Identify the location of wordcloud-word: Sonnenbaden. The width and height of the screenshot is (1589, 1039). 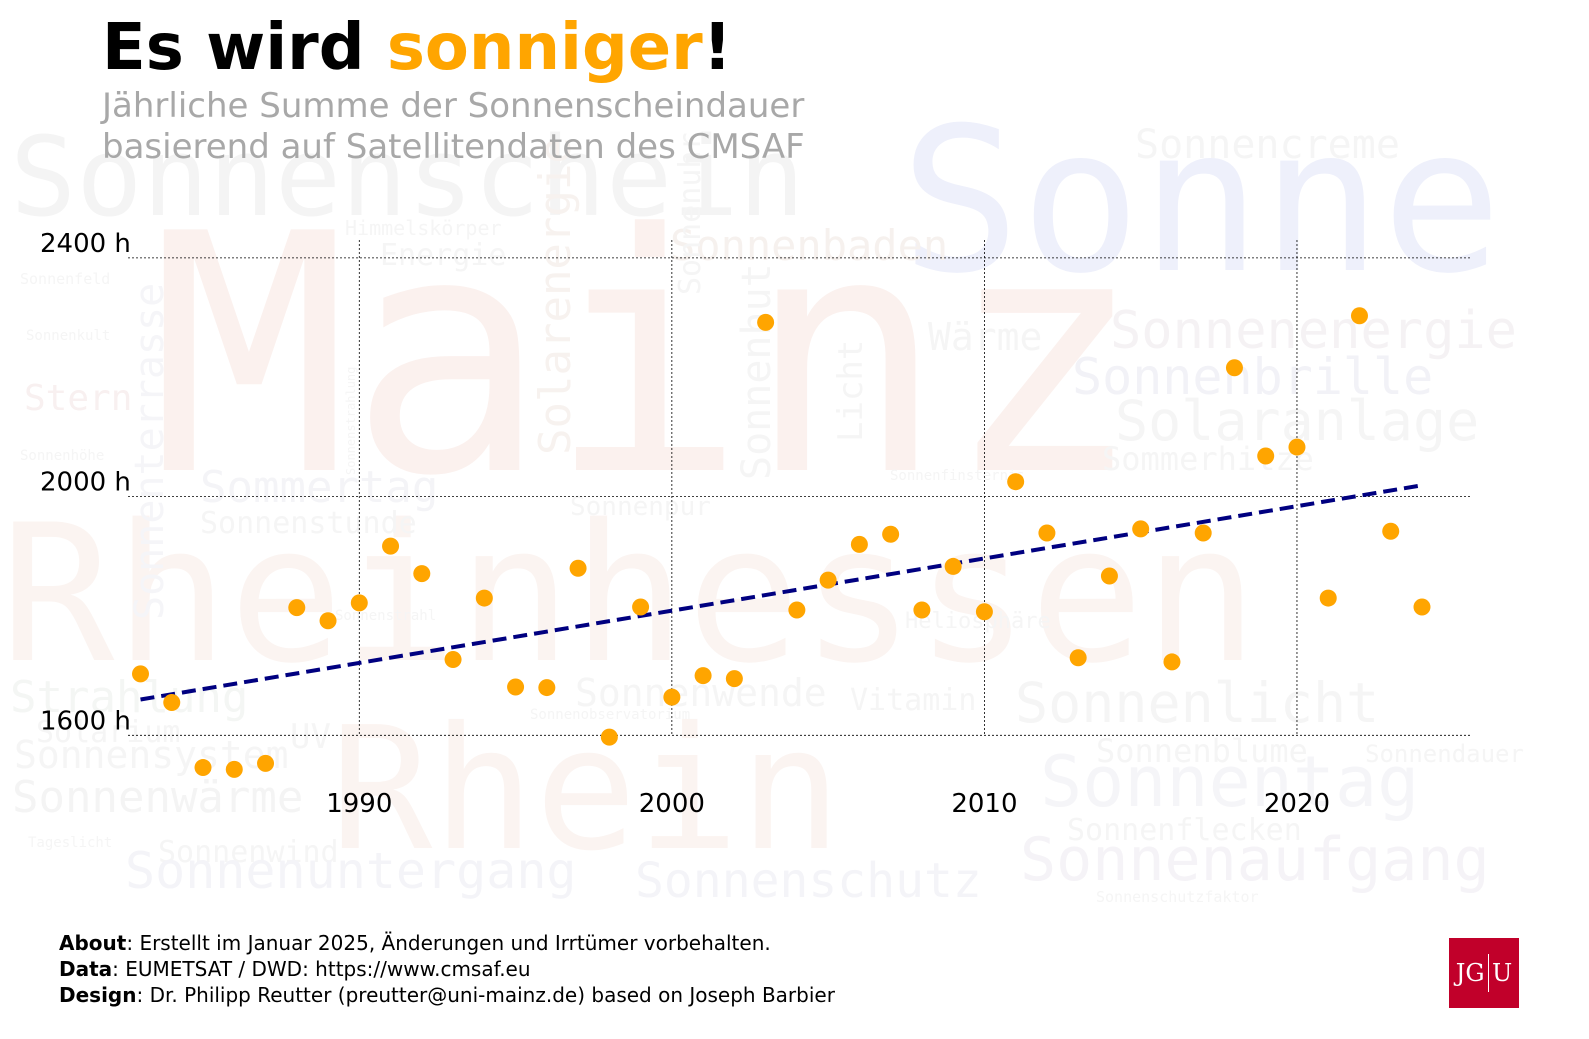
(809, 245).